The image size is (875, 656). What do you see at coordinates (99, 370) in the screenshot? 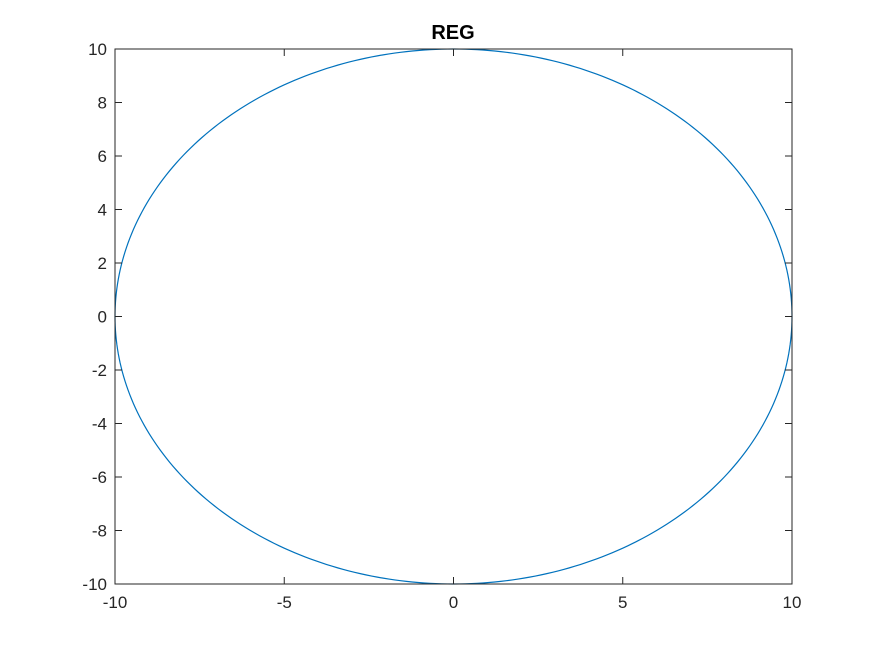
I see `y-tick-label: -2` at bounding box center [99, 370].